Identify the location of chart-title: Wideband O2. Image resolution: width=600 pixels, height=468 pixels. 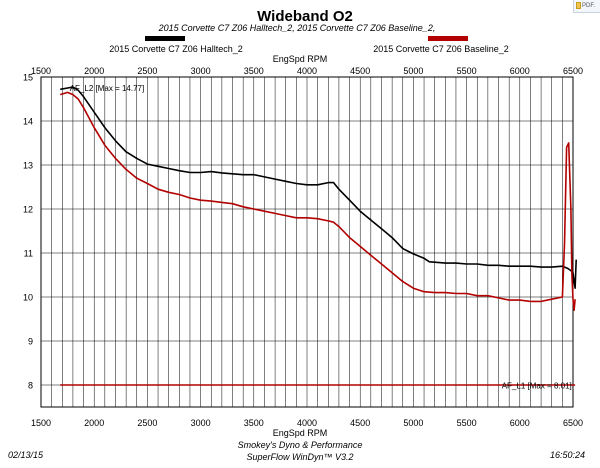
(305, 16).